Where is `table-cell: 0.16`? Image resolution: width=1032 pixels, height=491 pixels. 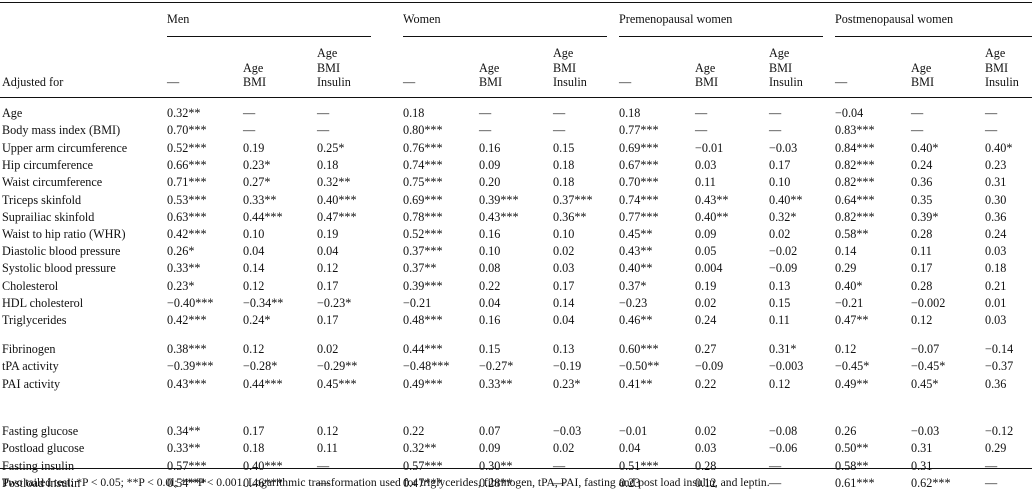 table-cell: 0.16 is located at coordinates (490, 147).